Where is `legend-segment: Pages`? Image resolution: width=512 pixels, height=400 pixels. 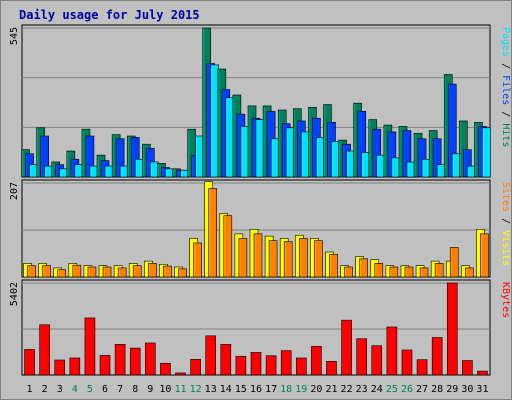 legend-segment: Pages is located at coordinates (505, 42).